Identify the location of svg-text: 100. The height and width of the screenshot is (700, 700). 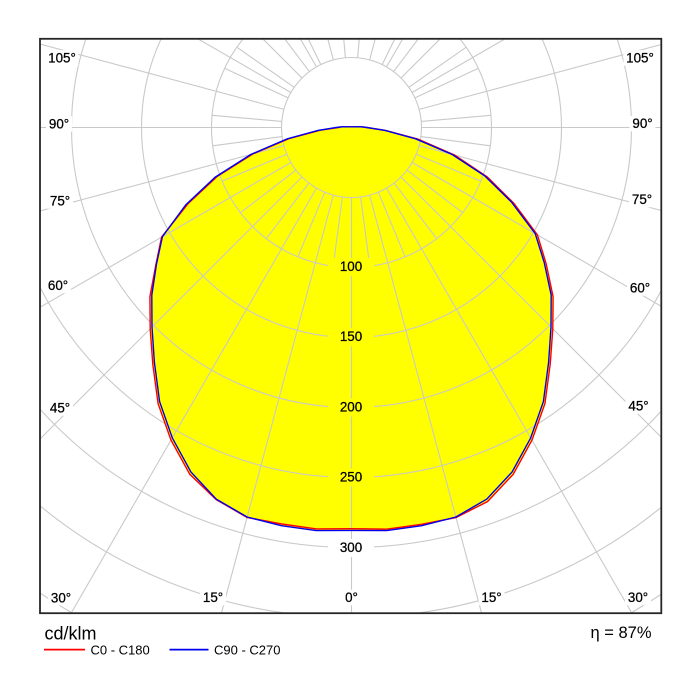
(351, 266).